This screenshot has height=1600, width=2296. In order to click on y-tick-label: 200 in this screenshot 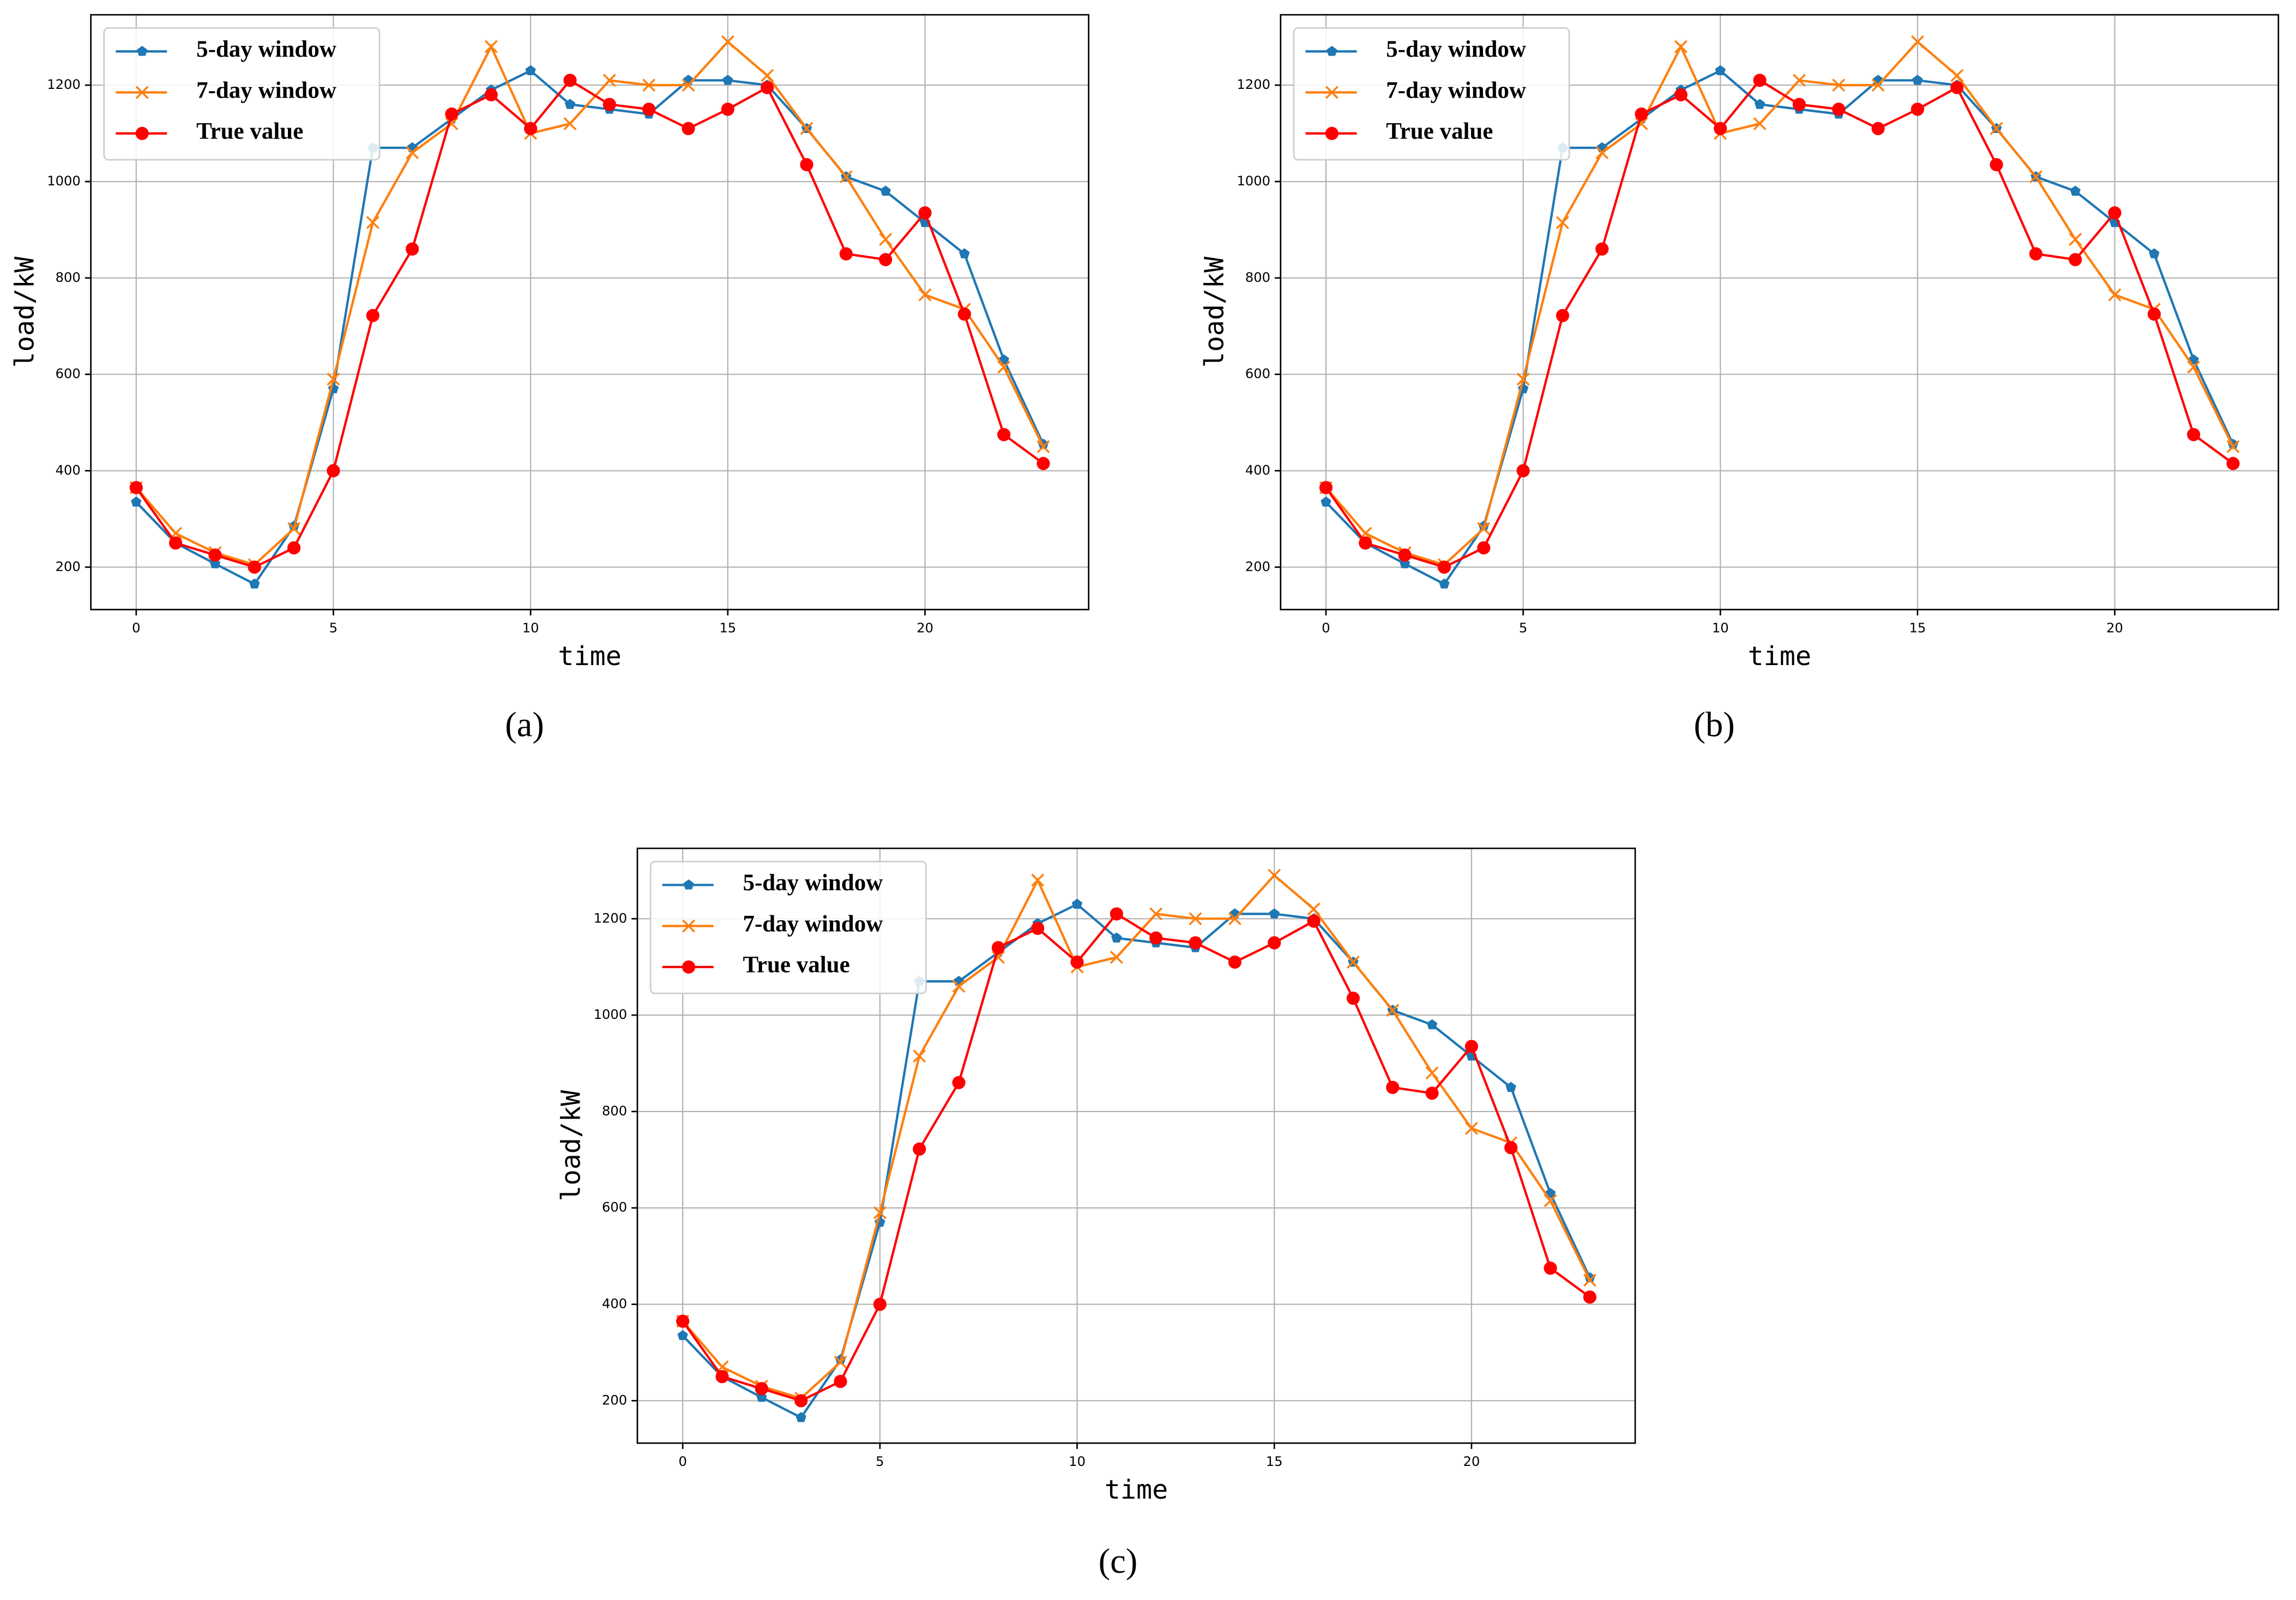, I will do `click(1258, 566)`.